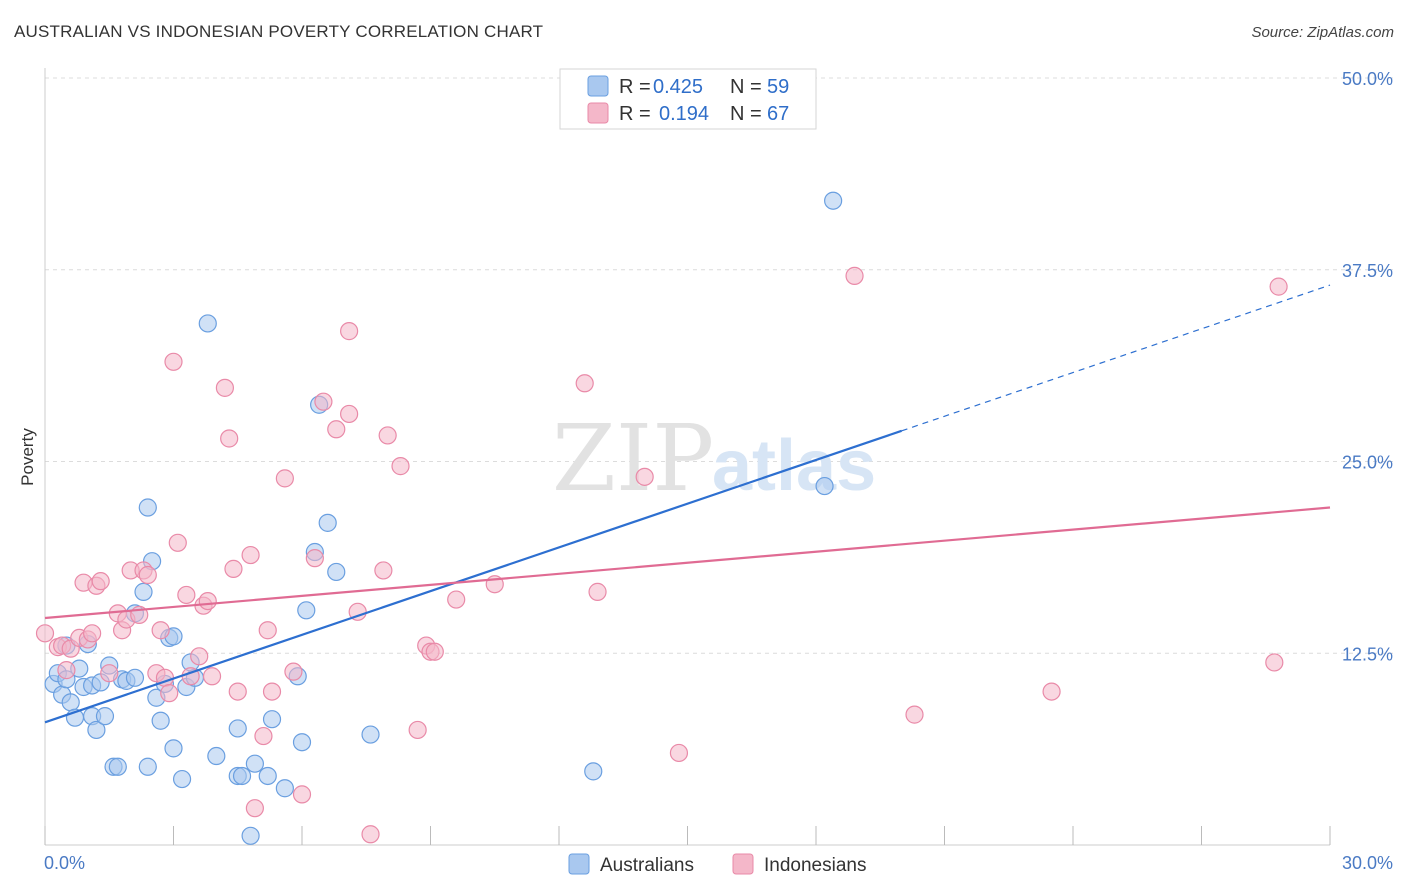  I want to click on trend-line-indonesians, so click(687, 563).